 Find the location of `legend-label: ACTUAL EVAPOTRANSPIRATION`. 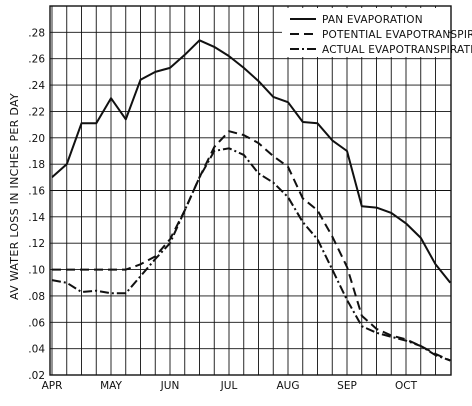

legend-label: ACTUAL EVAPOTRANSPIRATION is located at coordinates (397, 50).